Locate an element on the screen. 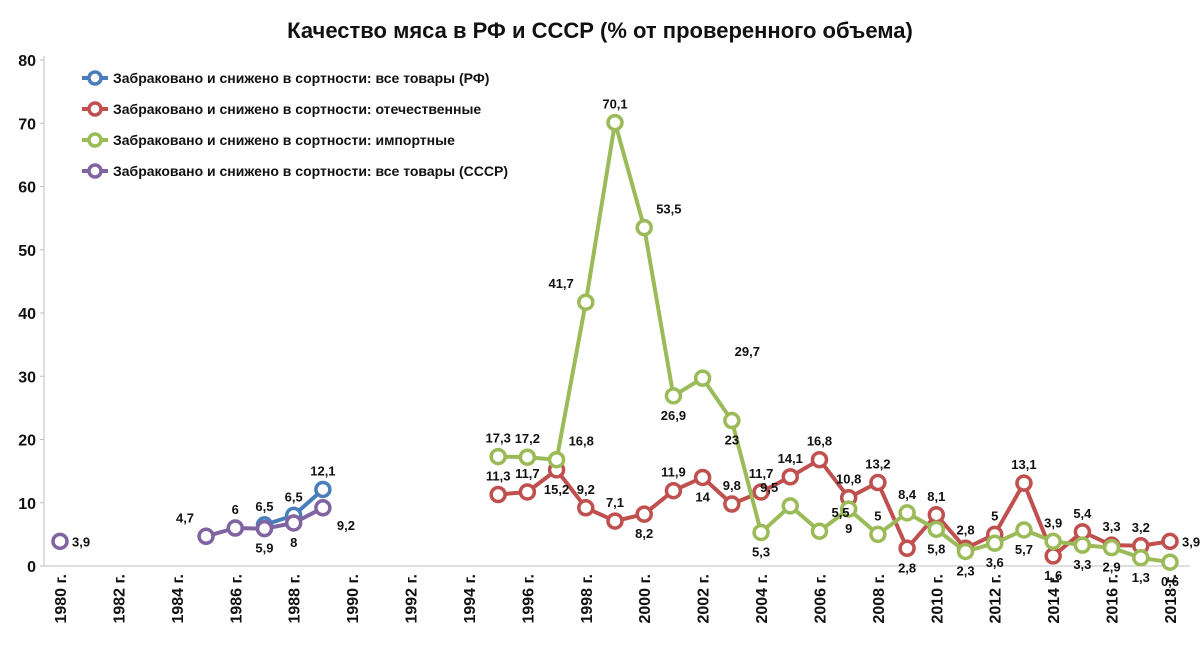 Image resolution: width=1200 pixels, height=662 pixels. y-tick-label: 40 is located at coordinates (27, 314).